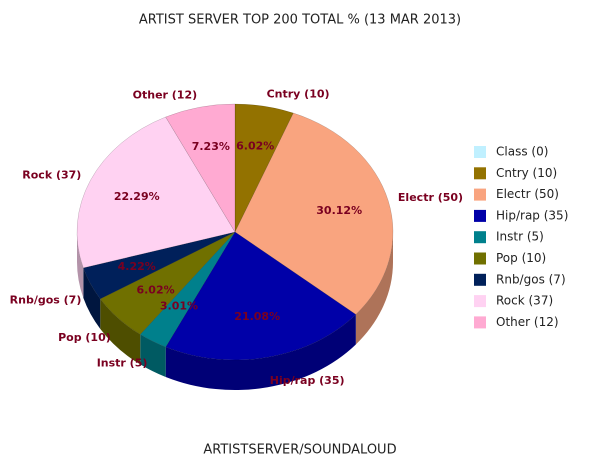  I want to click on percent-label: 30.12%, so click(339, 210).